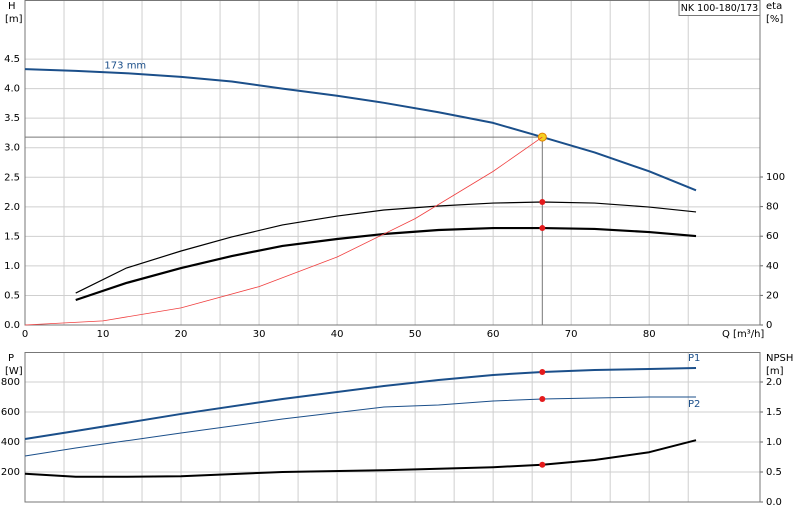 The width and height of the screenshot is (800, 520). Describe the element at coordinates (12, 59) in the screenshot. I see `y-tick-label: 4.5` at that location.